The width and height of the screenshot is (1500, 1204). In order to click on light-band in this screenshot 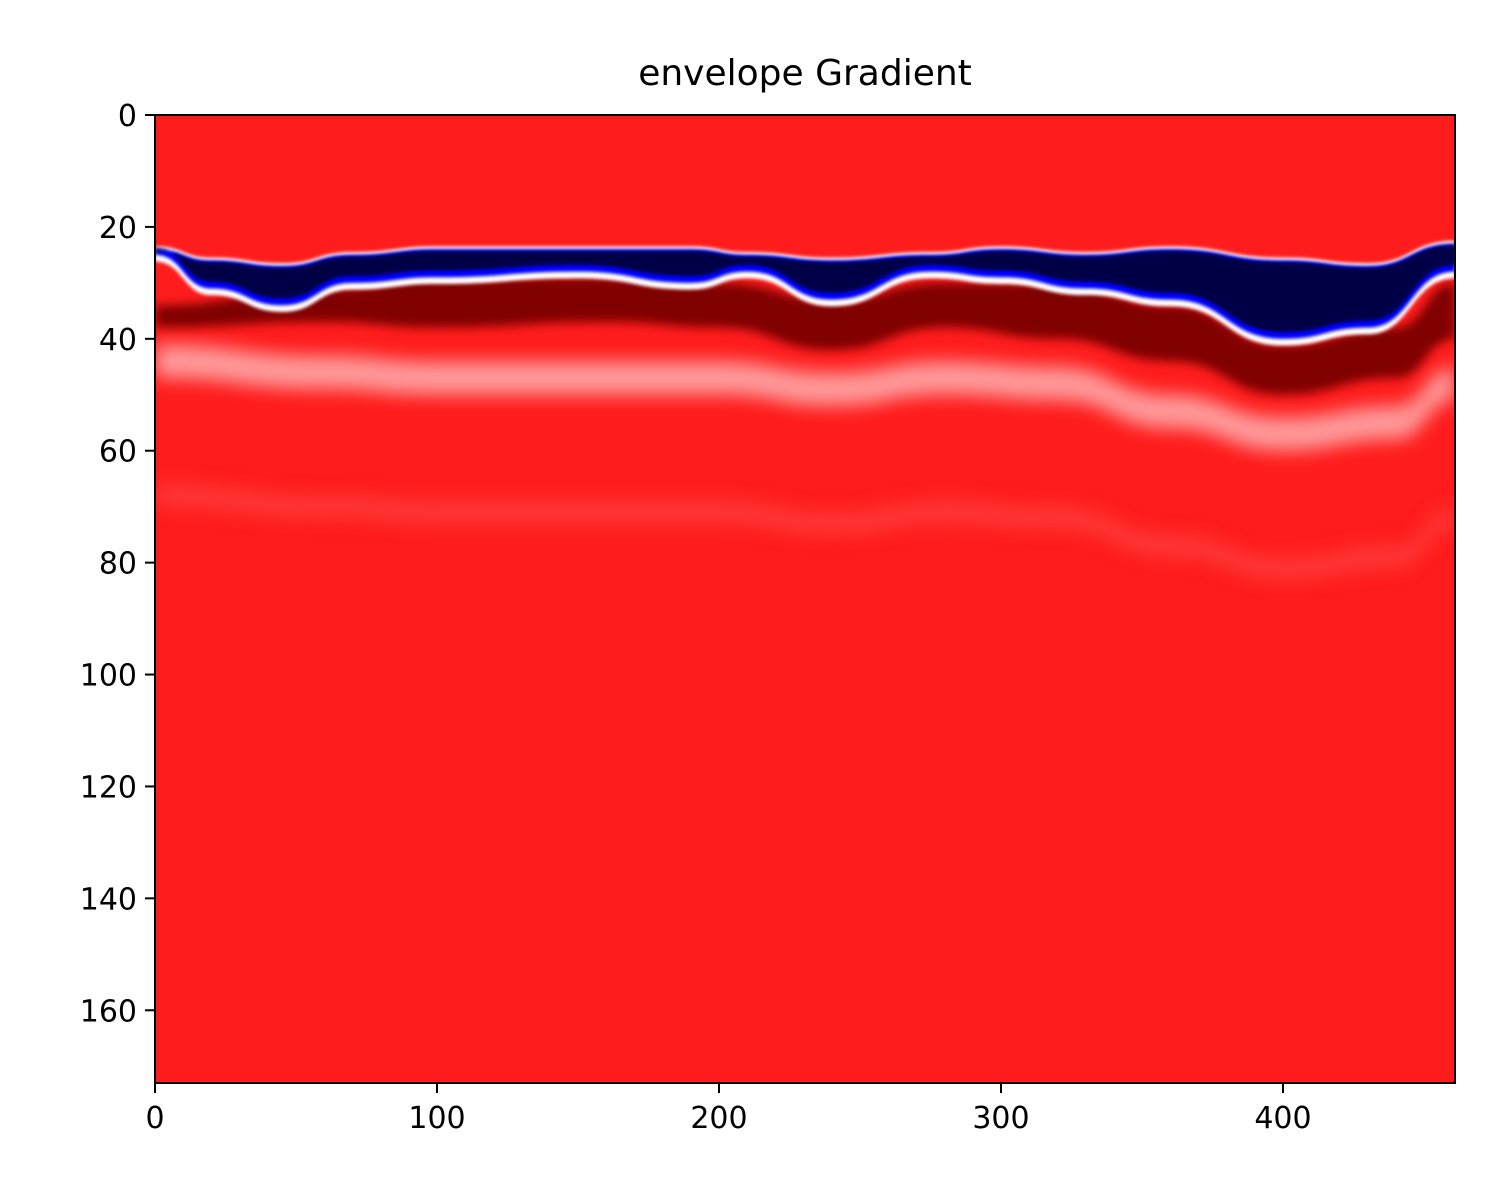, I will do `click(805, 397)`.